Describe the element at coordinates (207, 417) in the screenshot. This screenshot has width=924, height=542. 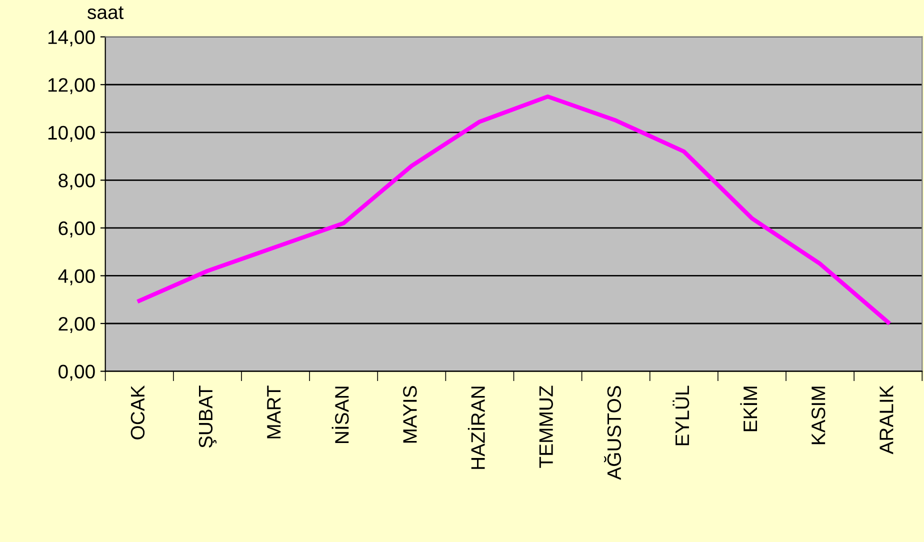
I see `x-tick-label: ŞUBAT` at that location.